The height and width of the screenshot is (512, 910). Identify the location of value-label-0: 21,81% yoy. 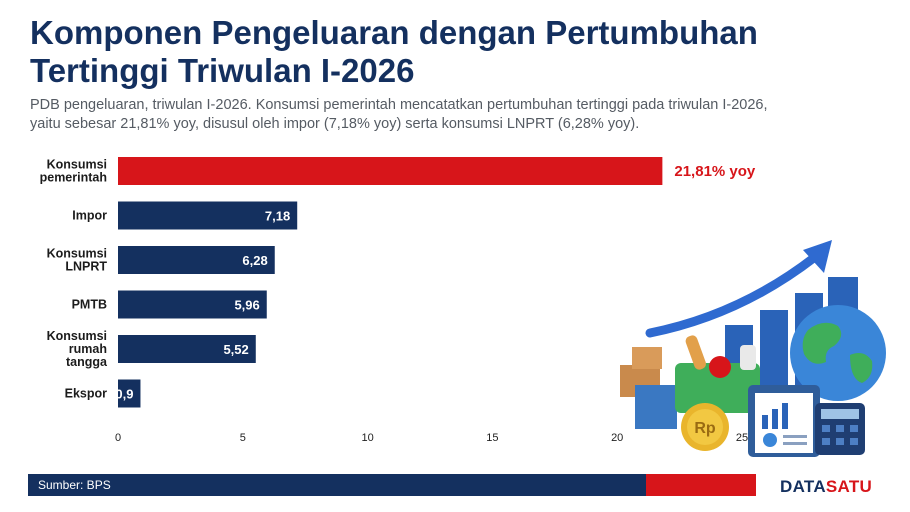
(715, 171).